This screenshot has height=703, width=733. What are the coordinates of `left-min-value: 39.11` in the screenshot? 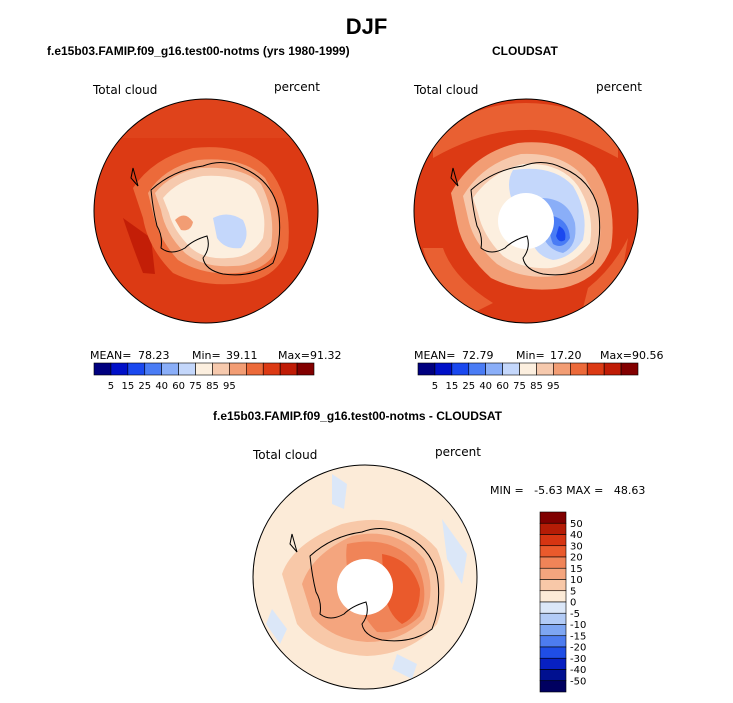 It's located at (242, 355).